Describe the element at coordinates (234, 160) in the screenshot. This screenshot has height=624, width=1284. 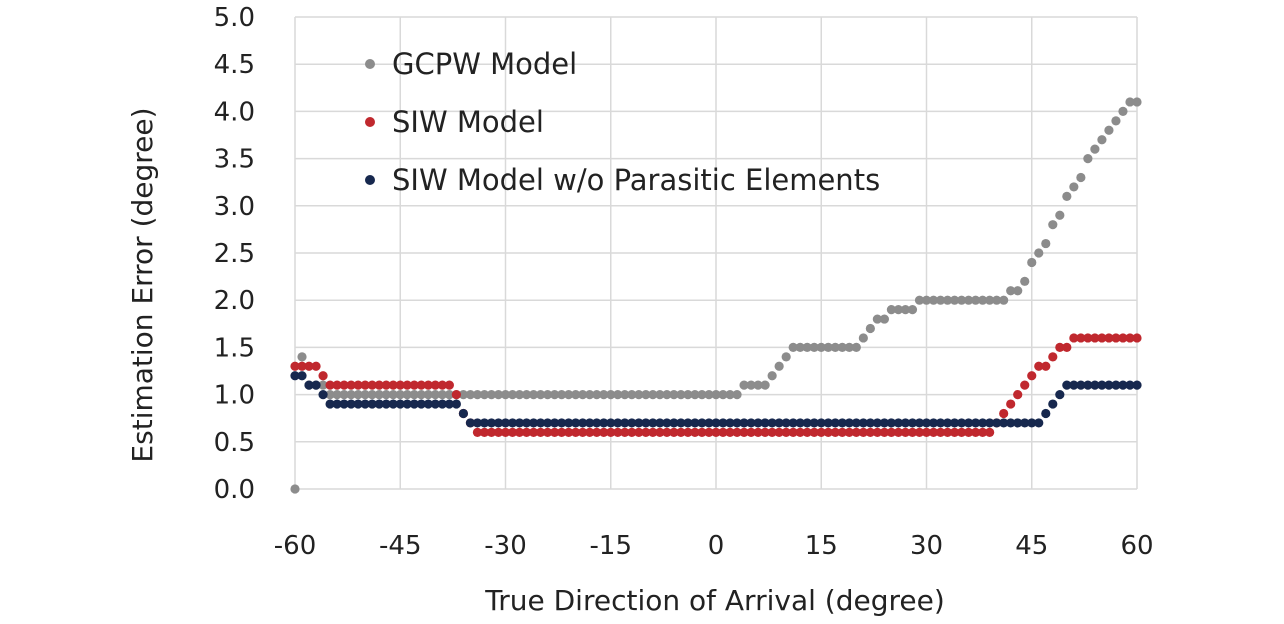
I see `y-tick-label: 3.5` at that location.